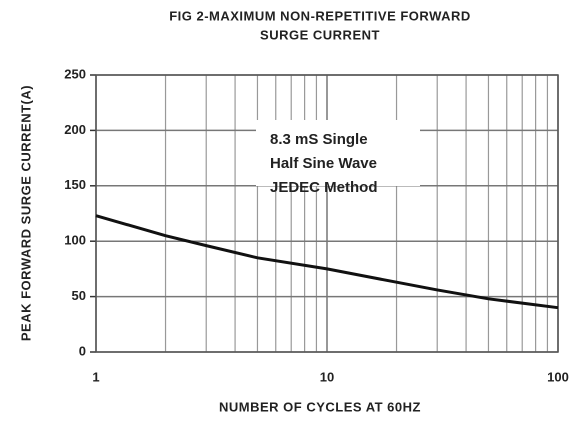 This screenshot has height=421, width=584. I want to click on chart-title: FIG 2-MAXIMUM NON-REPETITIVE FORWARD, so click(320, 15).